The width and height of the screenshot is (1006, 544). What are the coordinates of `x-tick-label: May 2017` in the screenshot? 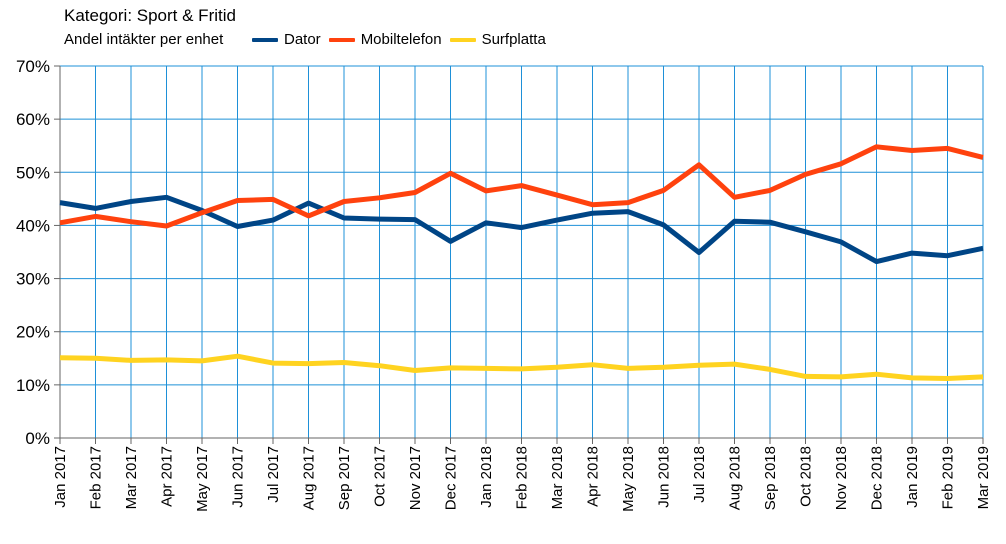 It's located at (202, 479).